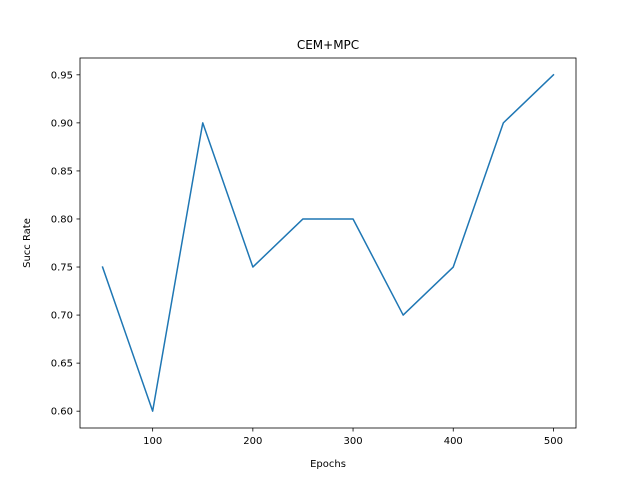  Describe the element at coordinates (152, 441) in the screenshot. I see `x-tick-label: 100` at that location.